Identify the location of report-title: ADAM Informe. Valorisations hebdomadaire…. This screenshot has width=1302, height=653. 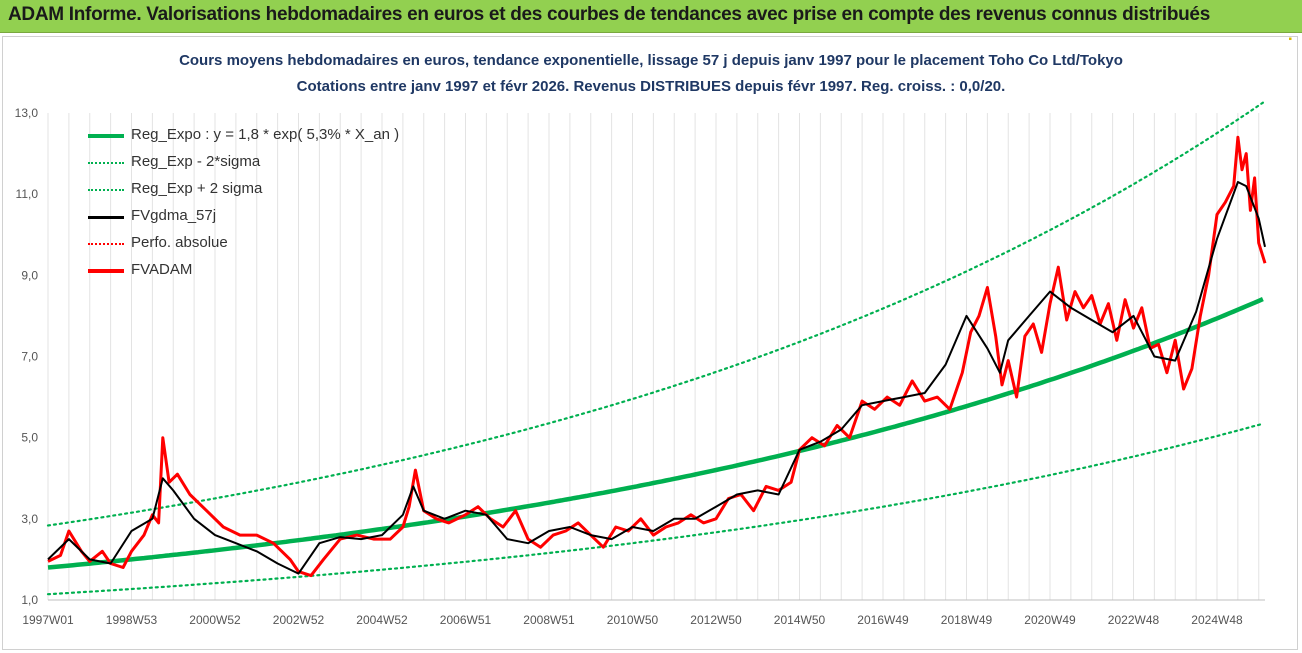
(609, 14).